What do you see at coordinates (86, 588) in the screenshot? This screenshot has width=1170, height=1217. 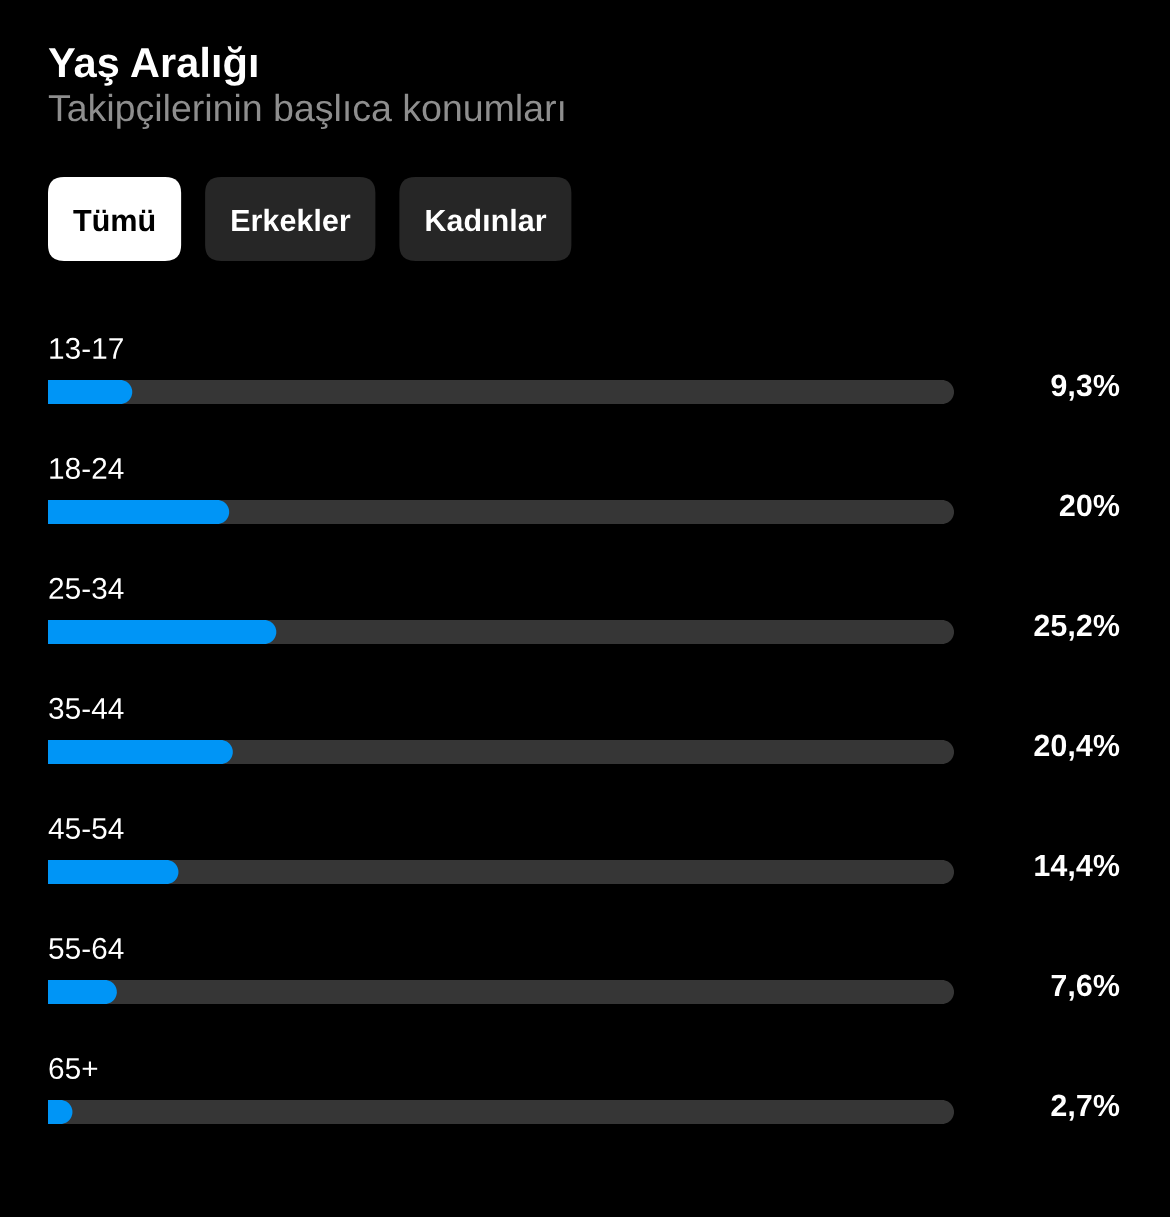 I see `y-tick-label: 25-34` at bounding box center [86, 588].